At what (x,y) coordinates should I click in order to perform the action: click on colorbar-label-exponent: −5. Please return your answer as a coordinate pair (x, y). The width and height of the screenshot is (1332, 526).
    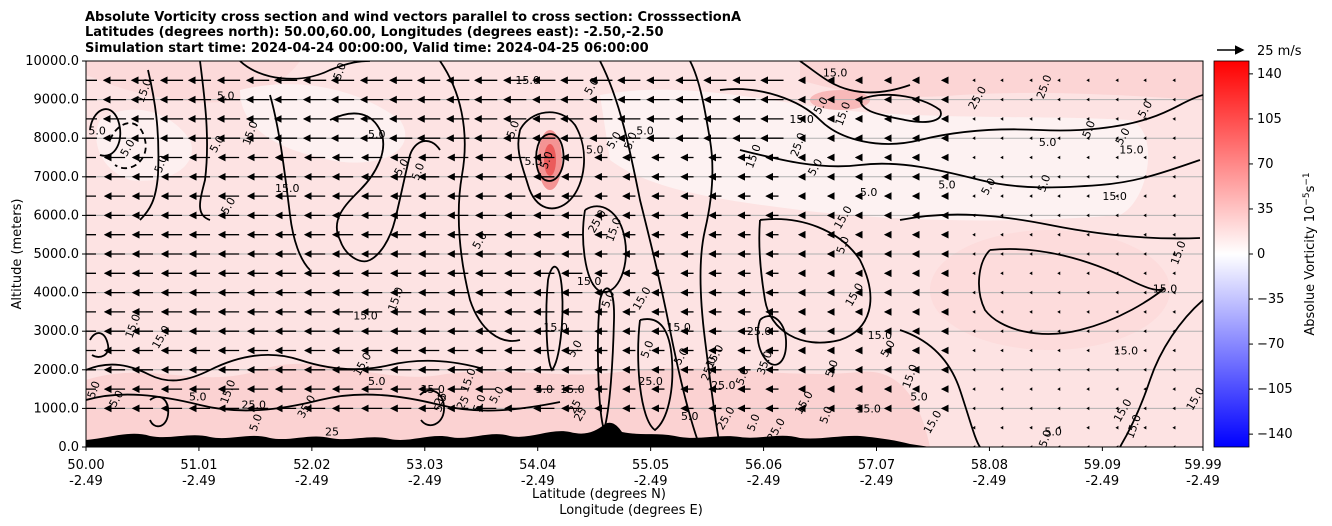
    Looking at the image, I should click on (1307, 198).